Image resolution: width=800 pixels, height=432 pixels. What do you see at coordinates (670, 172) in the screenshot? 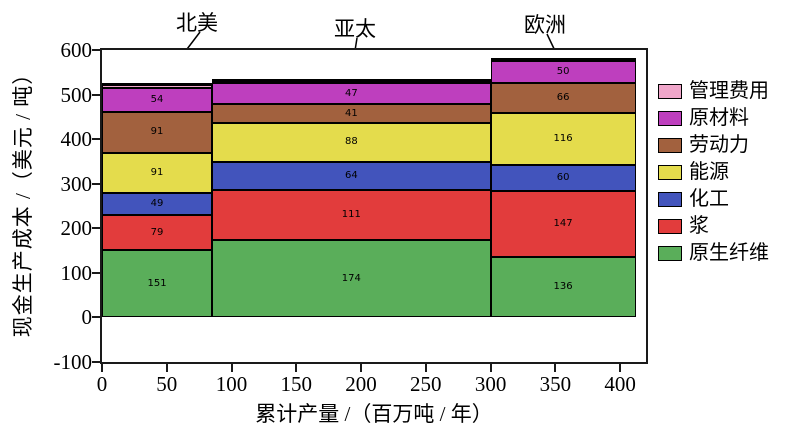
I see `legend-swatch-energy` at bounding box center [670, 172].